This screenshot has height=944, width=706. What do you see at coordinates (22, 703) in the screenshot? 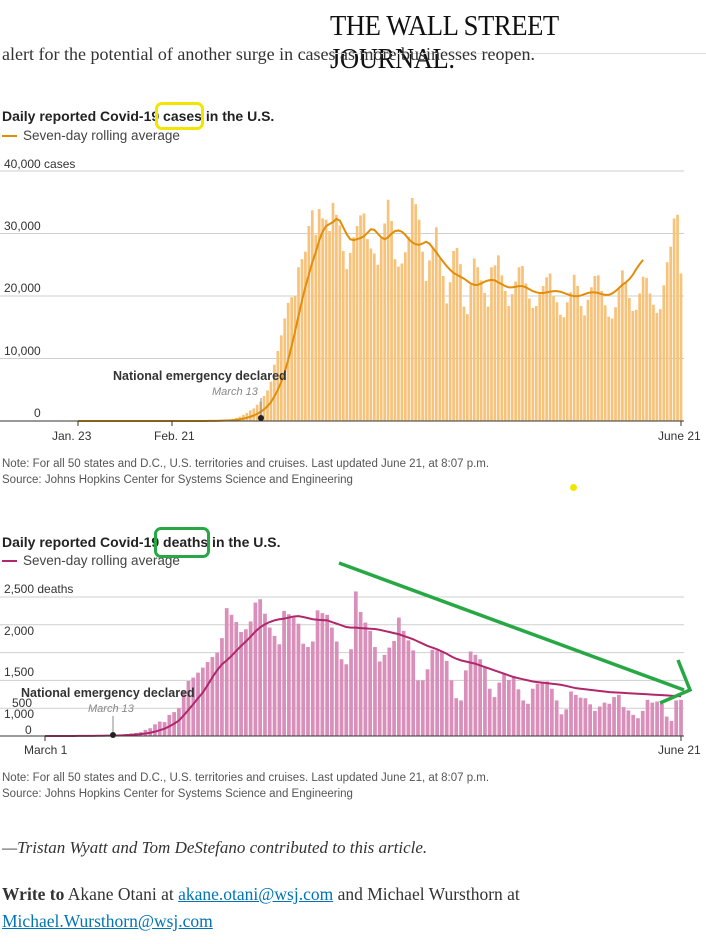
I see `deaths-y-tick-500: 500` at bounding box center [22, 703].